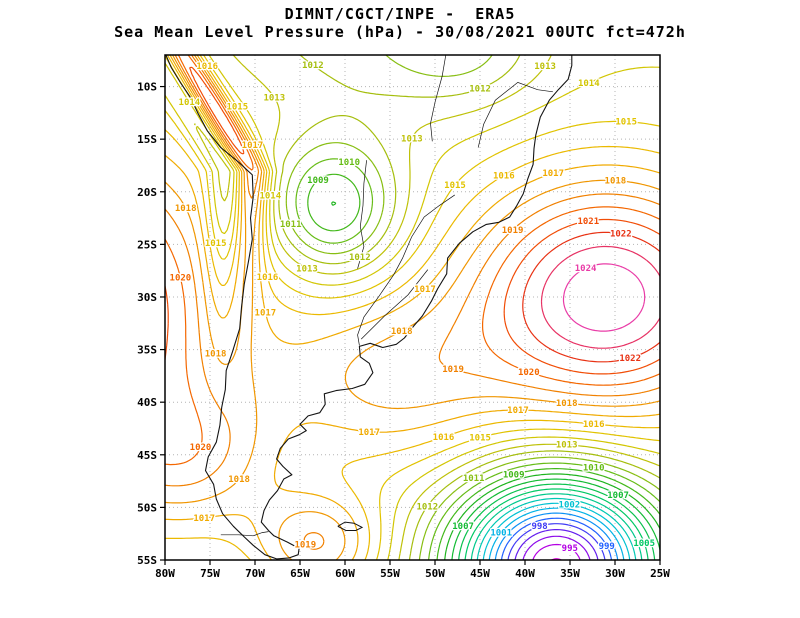 Image resolution: width=800 pixels, height=618 pixels. I want to click on x-tick-label: 80W, so click(165, 573).